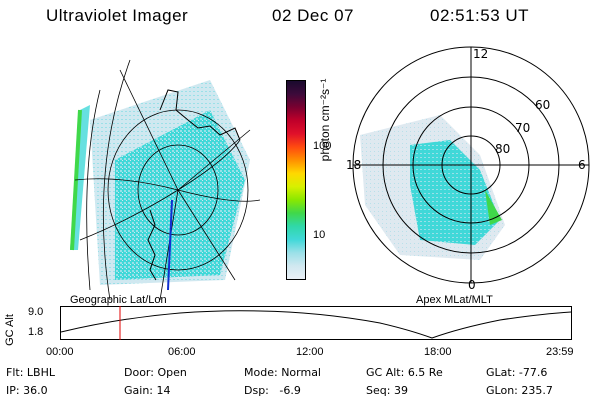 Image resolution: width=600 pixels, height=400 pixels. What do you see at coordinates (155, 372) in the screenshot?
I see `meta-door: Door: Open` at bounding box center [155, 372].